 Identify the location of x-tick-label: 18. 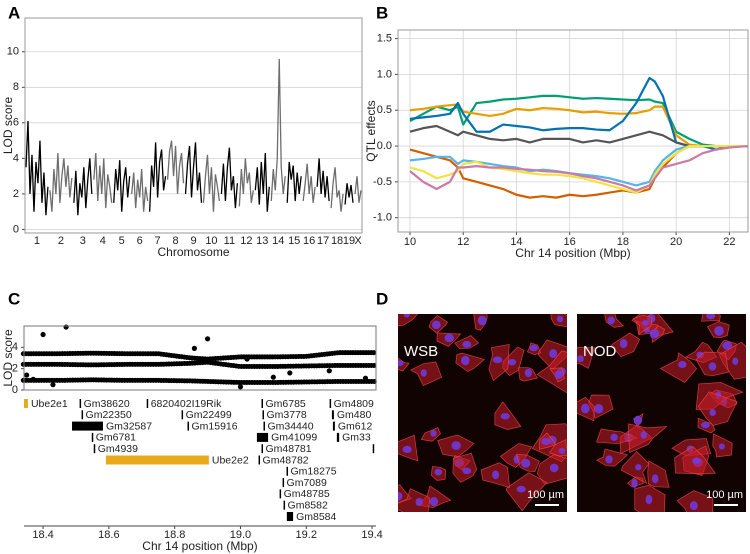
(623, 242).